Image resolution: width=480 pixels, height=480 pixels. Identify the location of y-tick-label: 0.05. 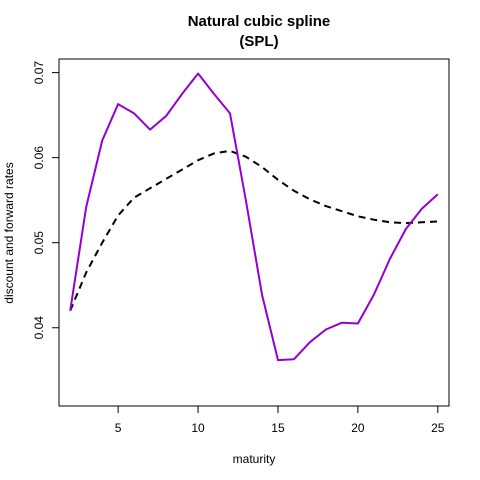
(39, 243).